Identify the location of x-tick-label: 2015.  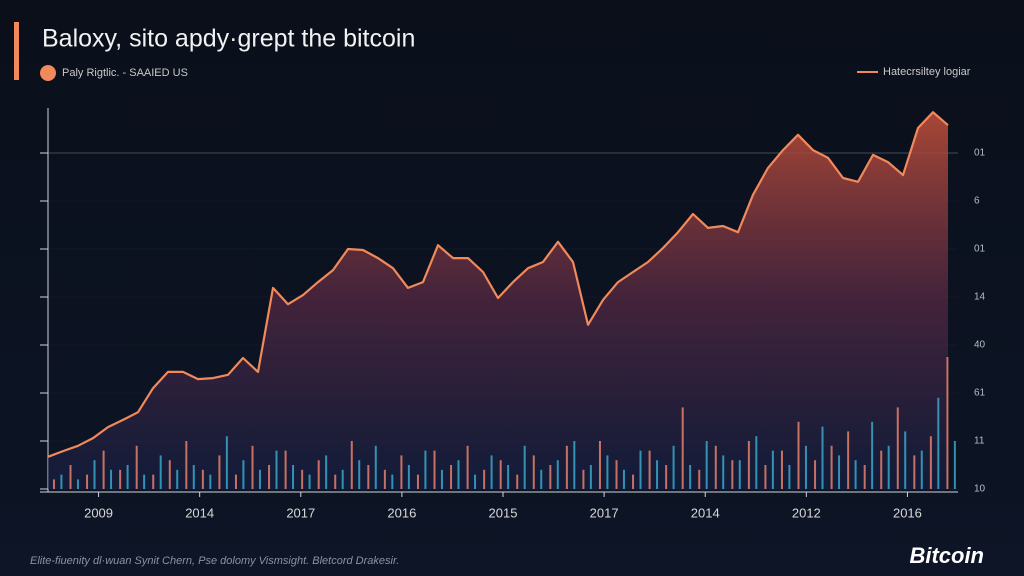
(503, 512).